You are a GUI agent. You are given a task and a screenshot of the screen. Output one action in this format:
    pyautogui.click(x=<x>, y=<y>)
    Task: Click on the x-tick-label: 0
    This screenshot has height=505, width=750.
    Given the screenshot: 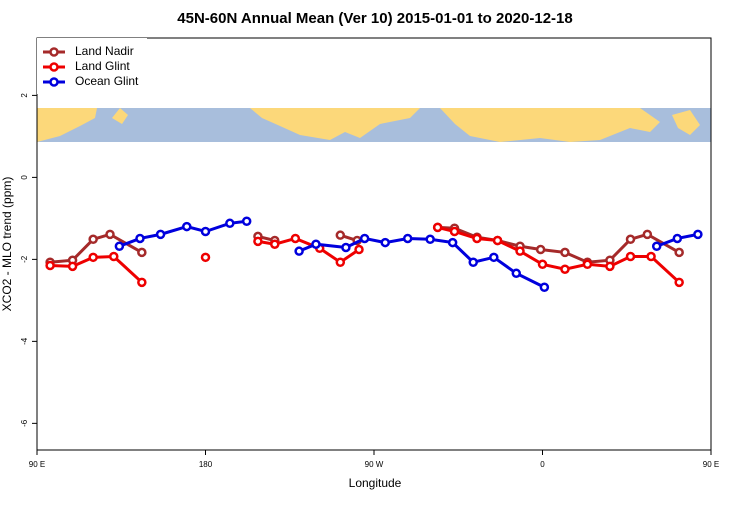 What is the action you would take?
    pyautogui.click(x=542, y=464)
    